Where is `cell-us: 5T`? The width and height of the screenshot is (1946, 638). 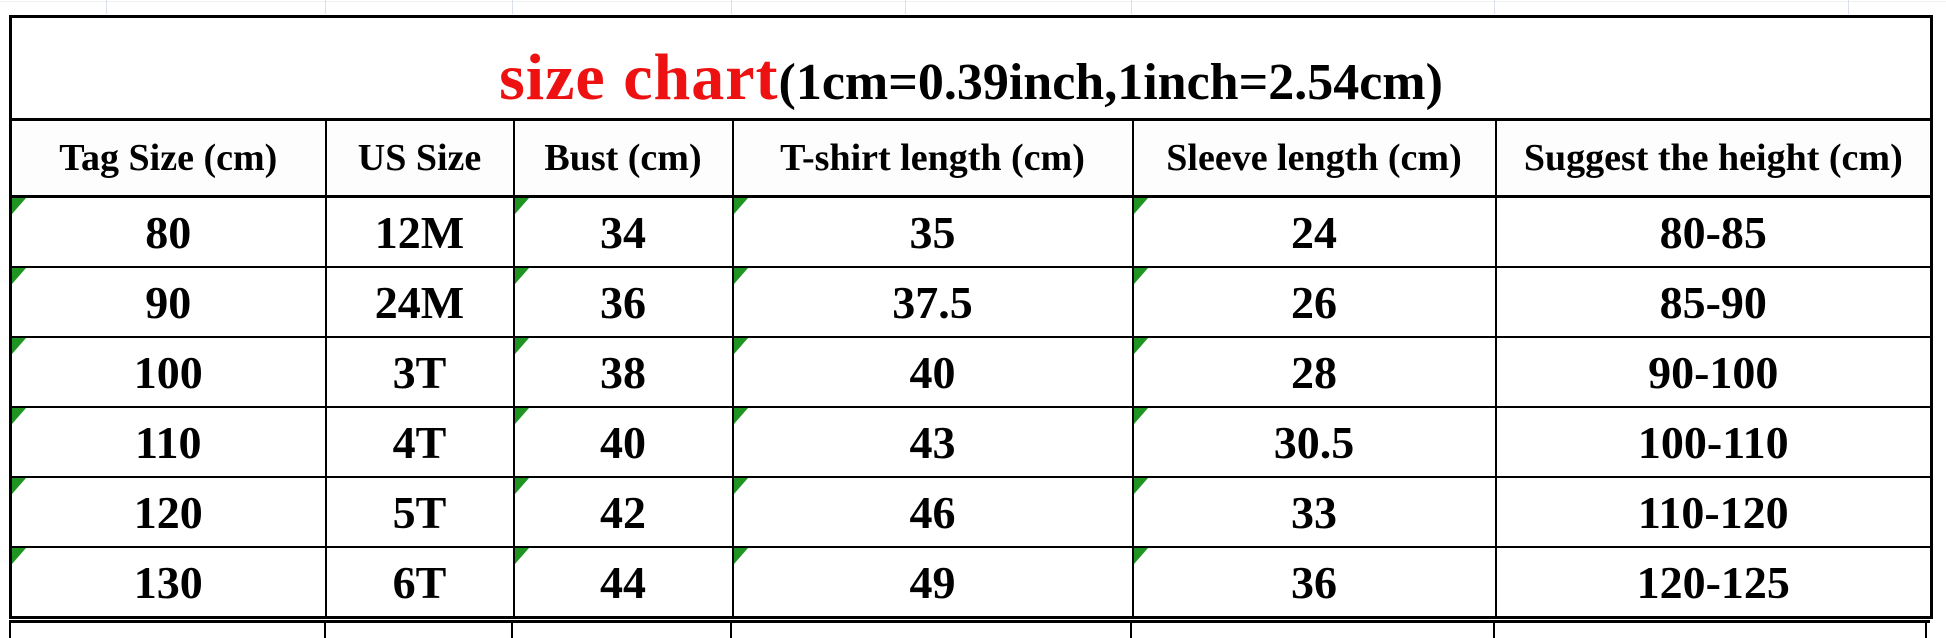
cell-us: 5T is located at coordinates (419, 512).